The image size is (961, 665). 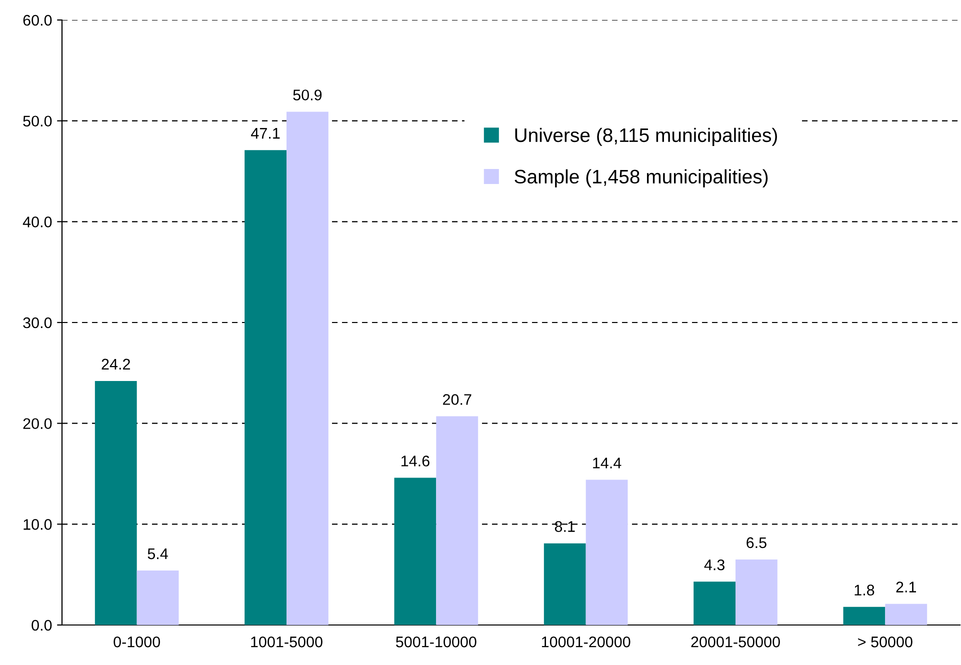 I want to click on x-tick-label: 5001-10000, so click(x=436, y=642).